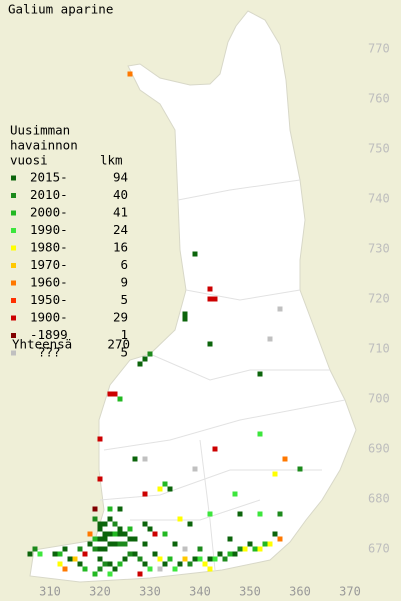  What do you see at coordinates (49, 334) in the screenshot?
I see `legend-label: -1899` at bounding box center [49, 334].